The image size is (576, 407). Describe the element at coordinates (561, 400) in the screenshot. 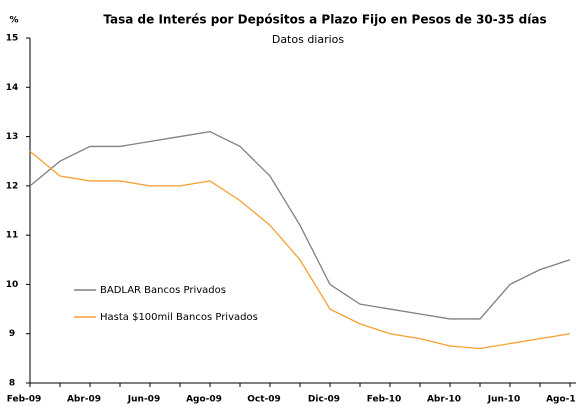

I see `x-tick-label: Ago-10` at that location.